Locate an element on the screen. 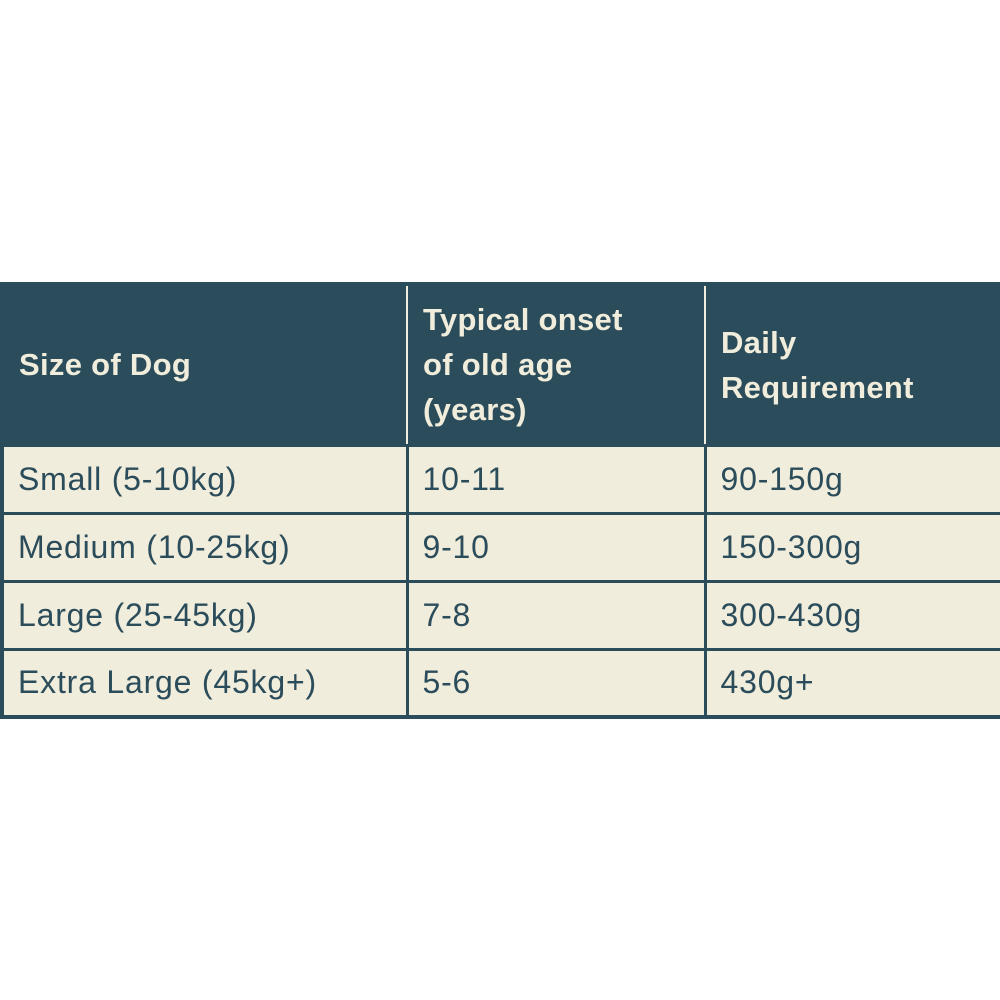  cell-daily-extra-large: 430g+ is located at coordinates (851, 683).